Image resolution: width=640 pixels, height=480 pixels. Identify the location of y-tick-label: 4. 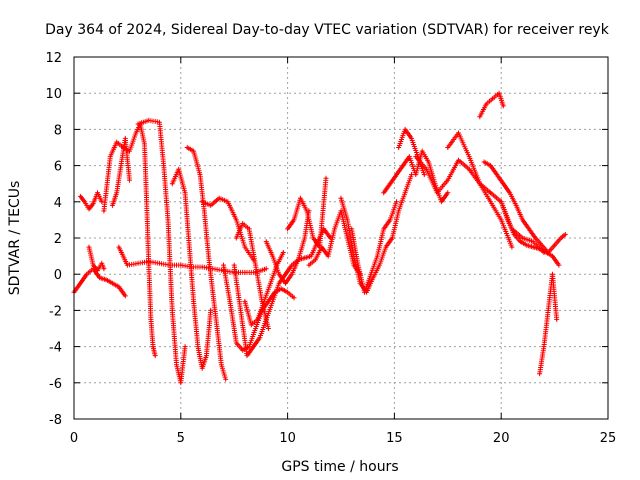
(58, 203).